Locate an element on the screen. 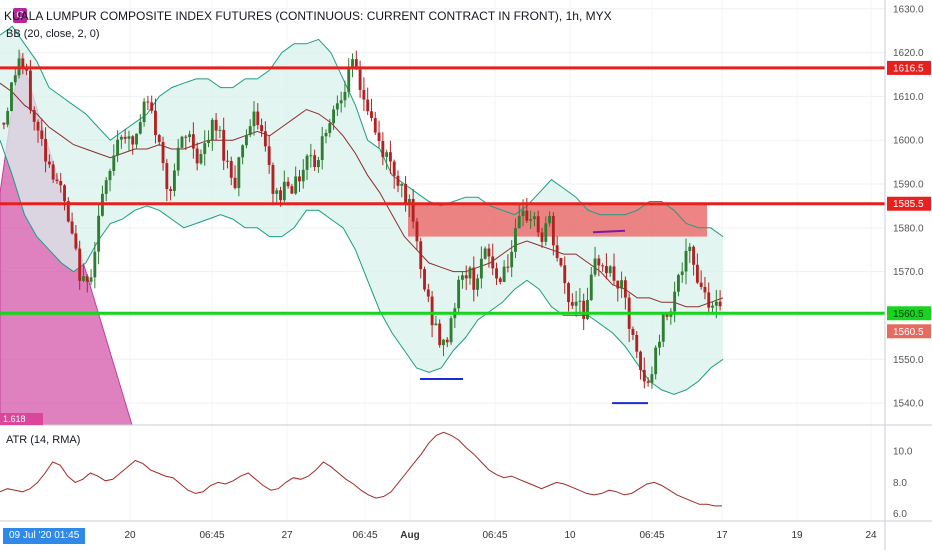  last-price-bg is located at coordinates (909, 331).